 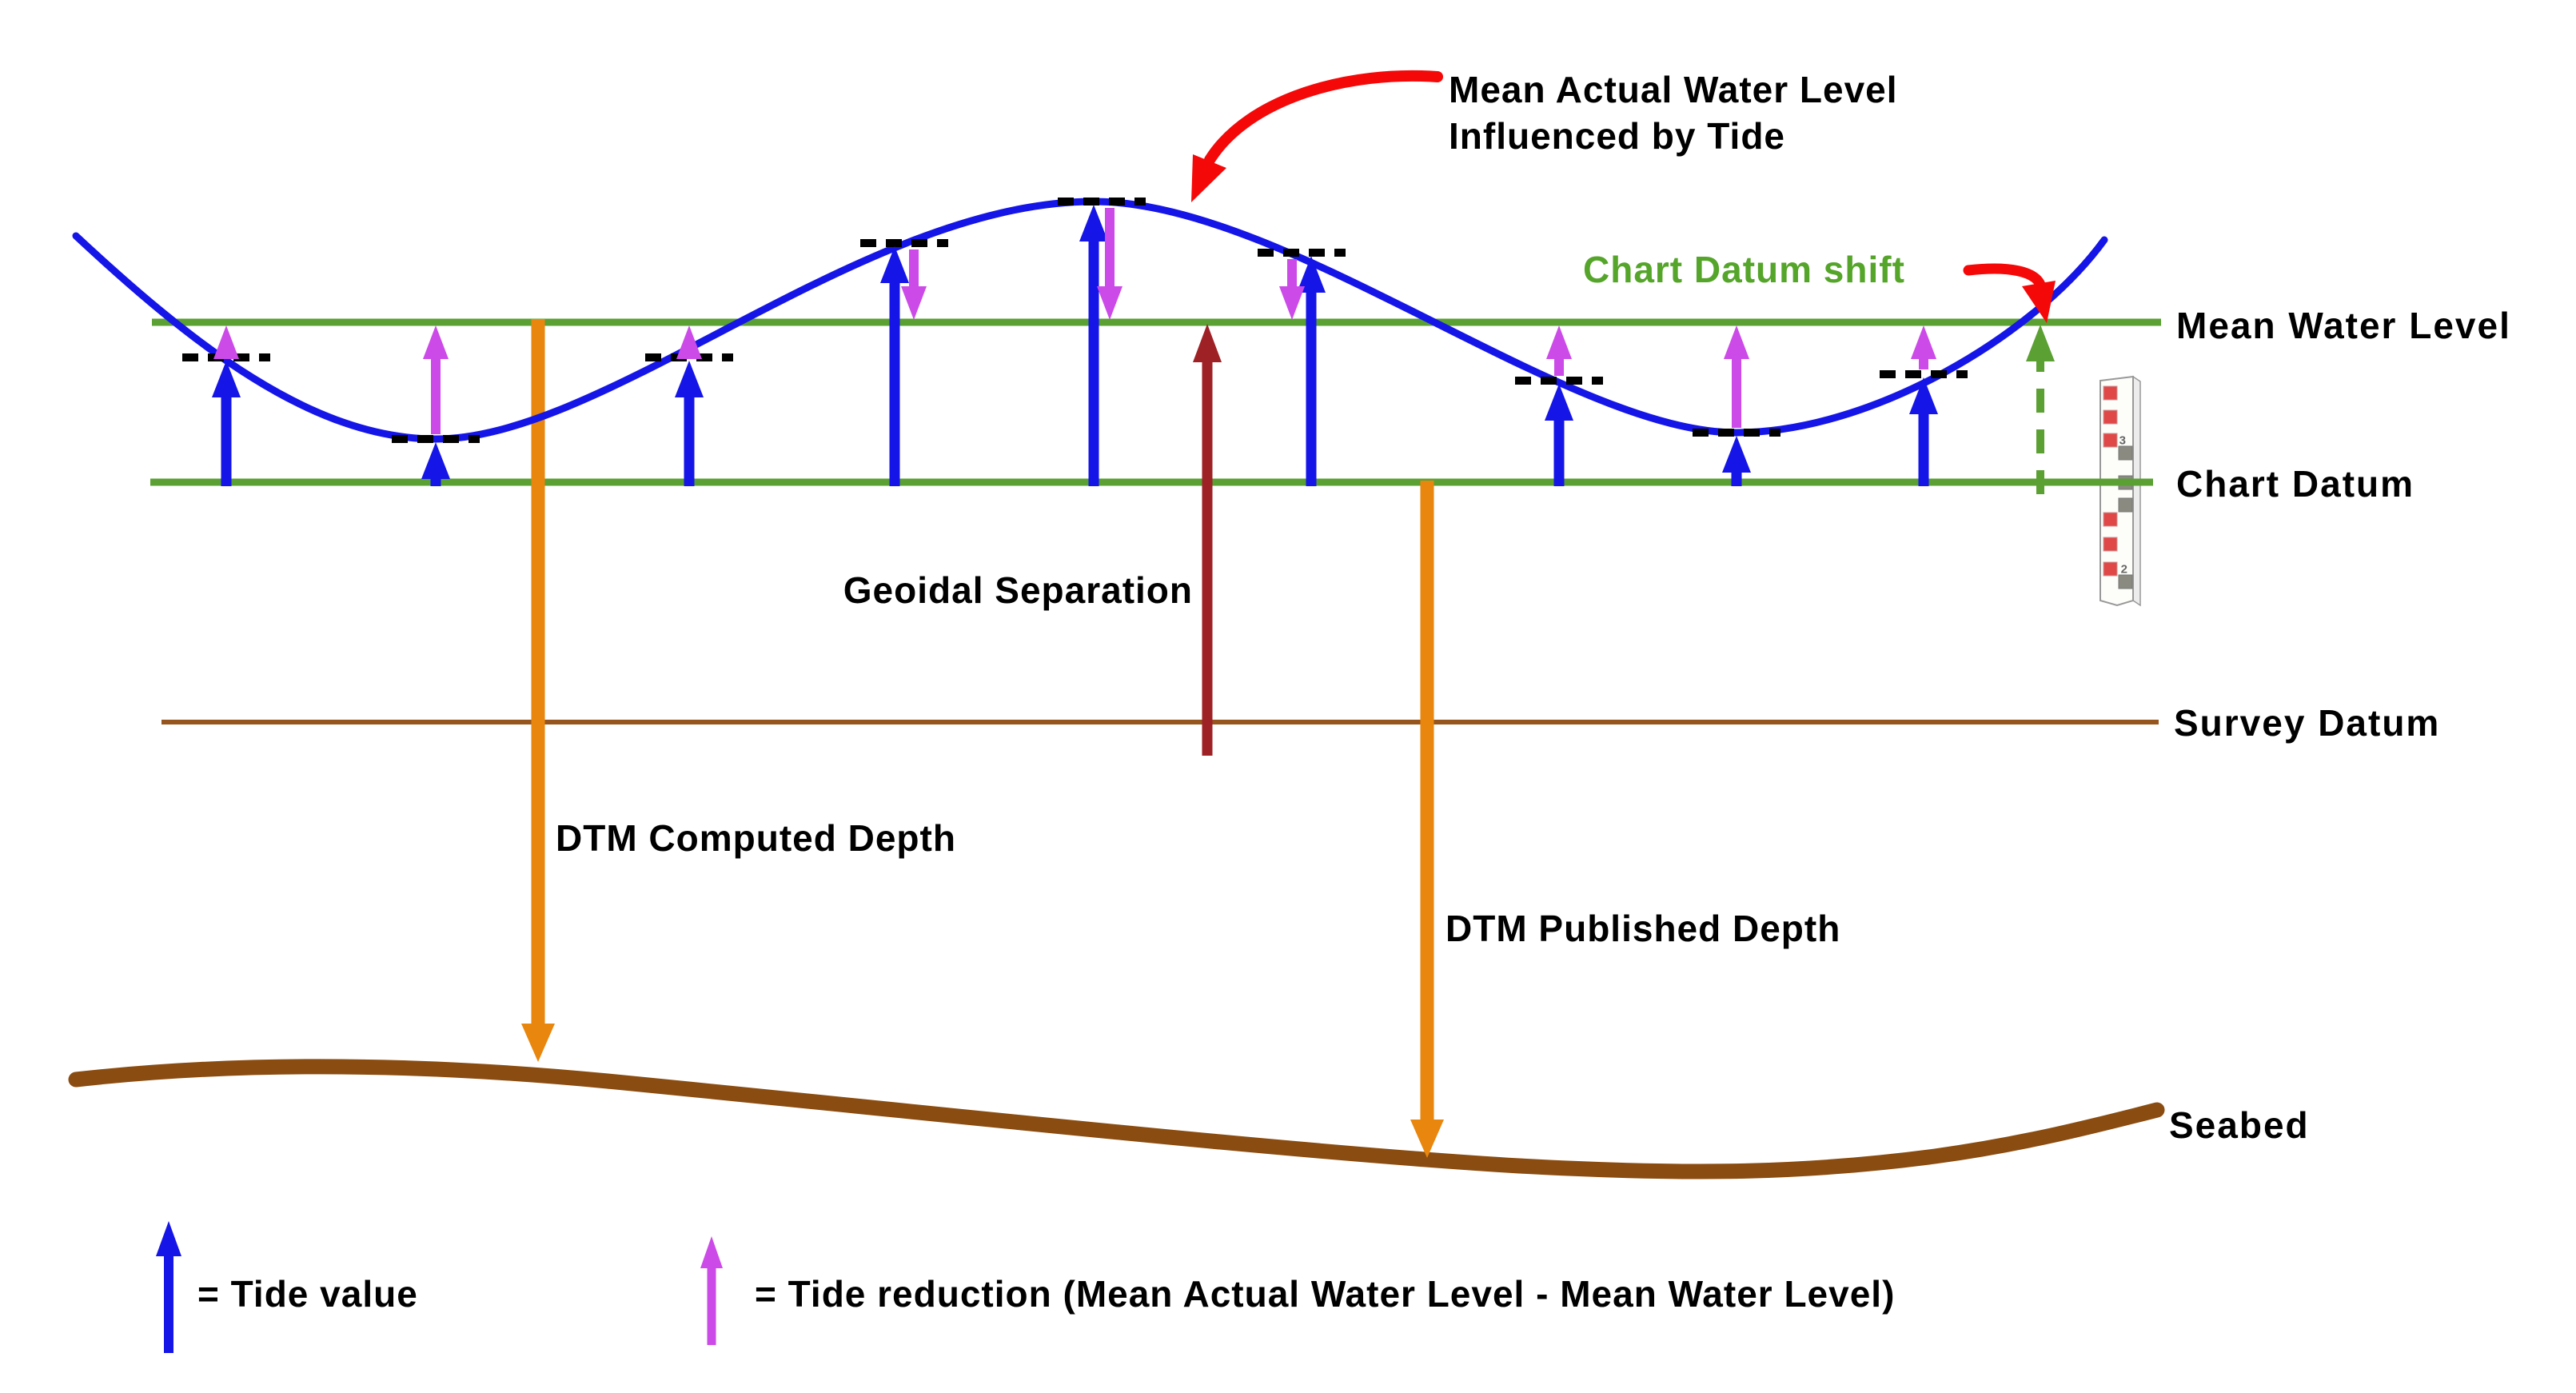 What do you see at coordinates (1207, 540) in the screenshot?
I see `geoidal-separation-arrow` at bounding box center [1207, 540].